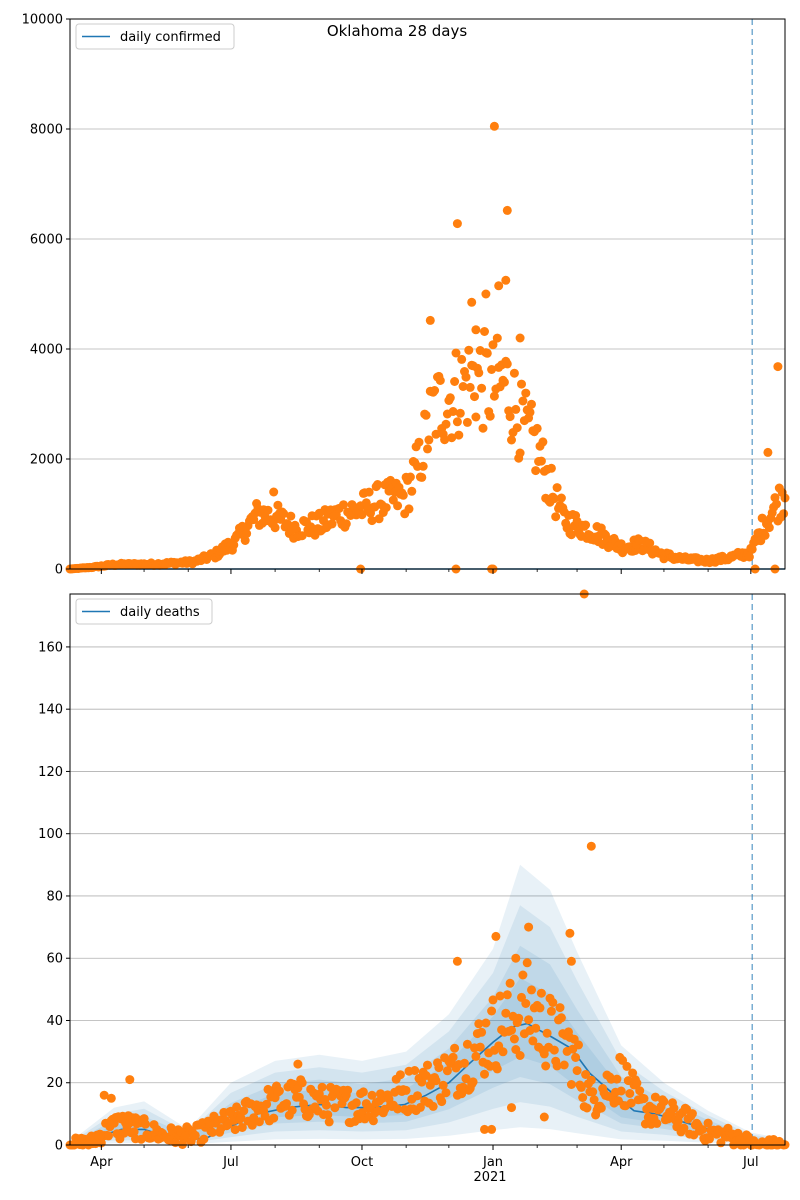 This screenshot has height=1200, width=800. What do you see at coordinates (59, 570) in the screenshot?
I see `y-tick-label: 0` at bounding box center [59, 570].